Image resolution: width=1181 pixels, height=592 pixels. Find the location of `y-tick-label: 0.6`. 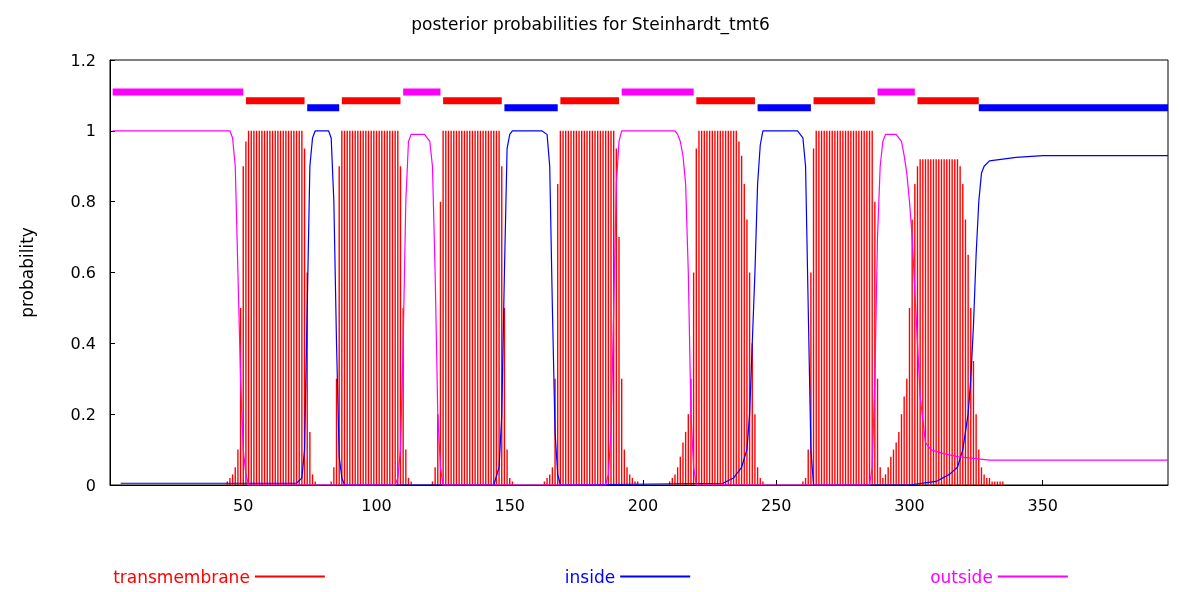

y-tick-label: 0.6 is located at coordinates (83, 272).